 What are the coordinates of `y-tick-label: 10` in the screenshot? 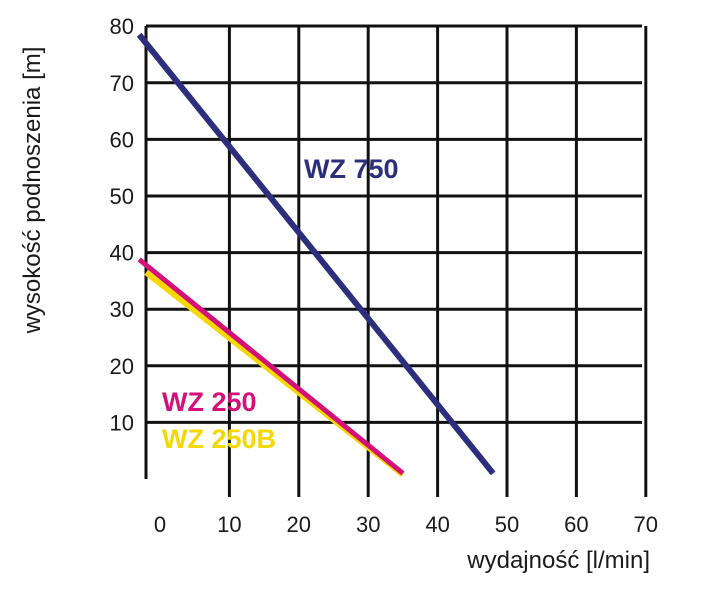 It's located at (122, 422).